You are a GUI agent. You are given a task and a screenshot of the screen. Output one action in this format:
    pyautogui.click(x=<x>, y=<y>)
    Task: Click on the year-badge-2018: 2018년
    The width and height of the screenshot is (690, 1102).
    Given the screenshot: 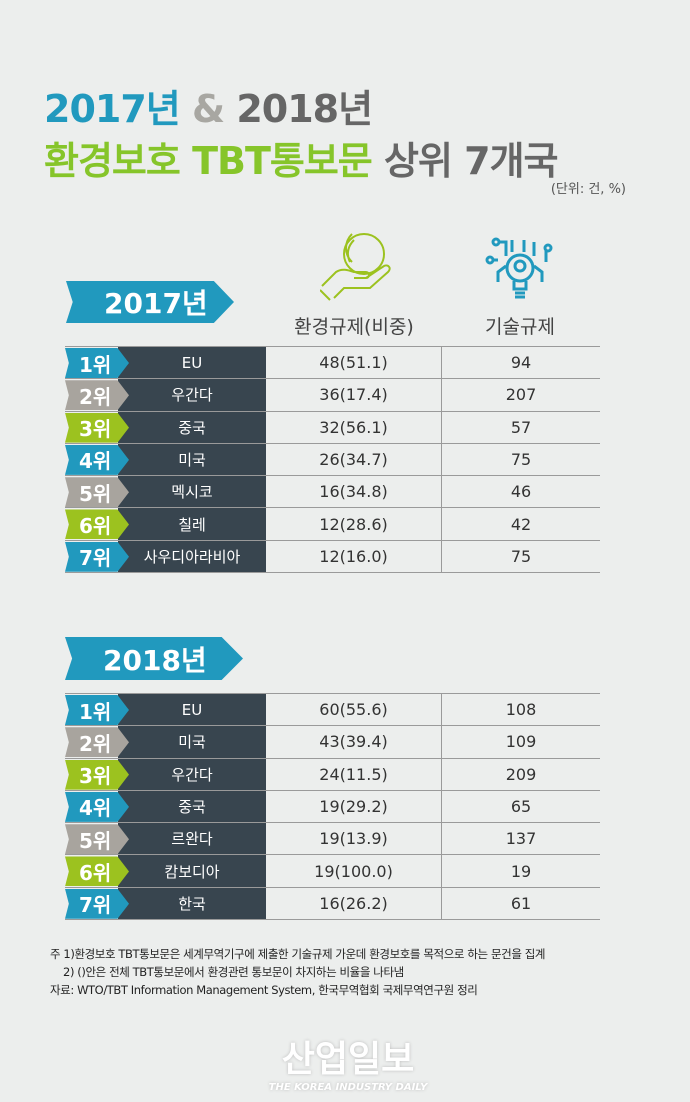 What is the action you would take?
    pyautogui.click(x=154, y=658)
    